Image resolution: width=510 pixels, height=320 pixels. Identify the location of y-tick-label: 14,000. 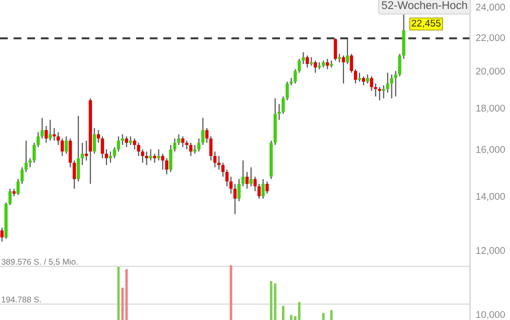
(490, 196).